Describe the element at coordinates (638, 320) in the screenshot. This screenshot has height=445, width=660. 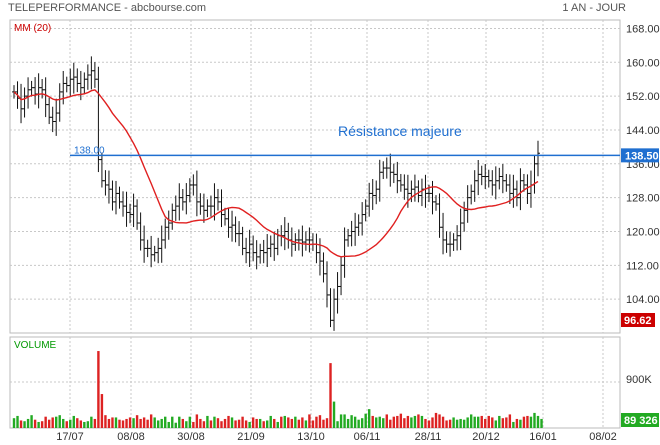
I see `low-marker-tag` at that location.